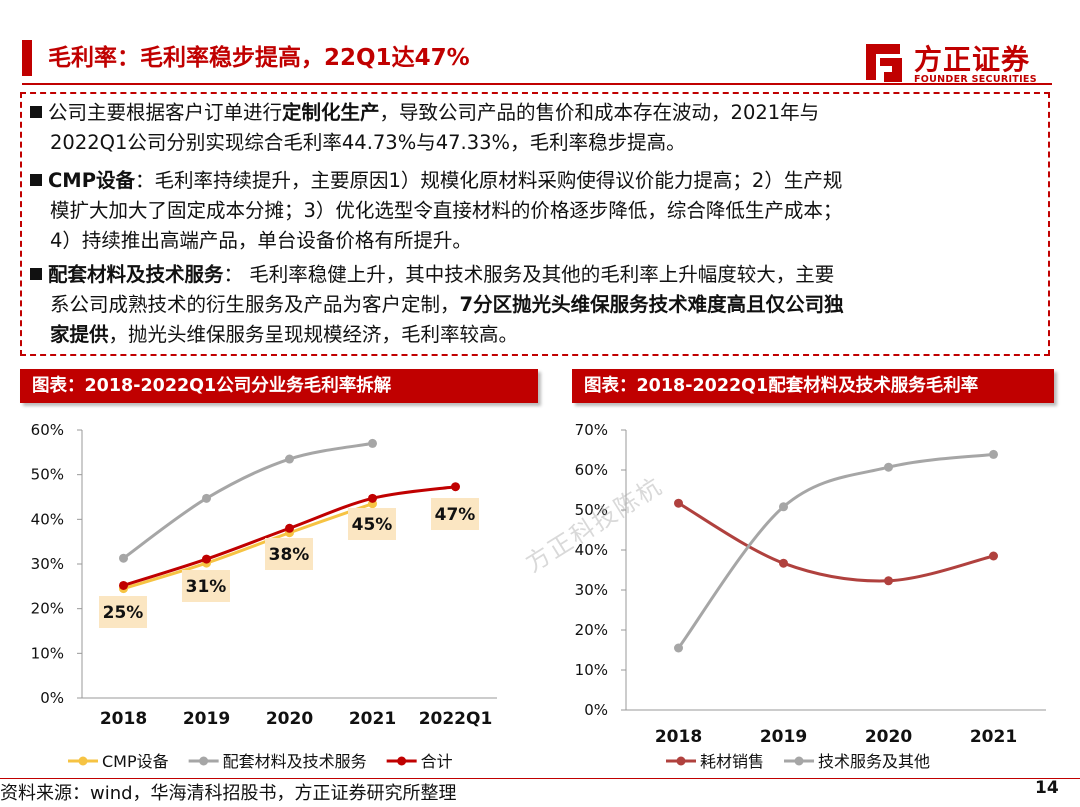  Describe the element at coordinates (537, 84) in the screenshot. I see `header-divider` at that location.